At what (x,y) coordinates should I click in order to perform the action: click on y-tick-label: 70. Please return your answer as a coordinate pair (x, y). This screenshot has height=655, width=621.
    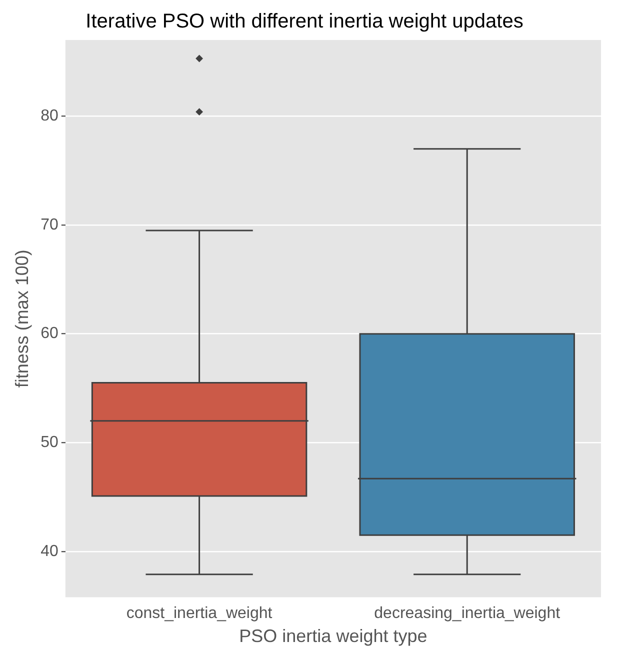
    Looking at the image, I should click on (49, 225).